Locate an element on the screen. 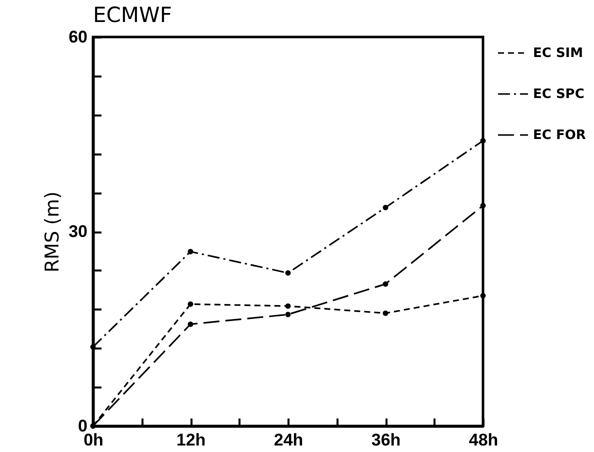  y-tick-label: 30 is located at coordinates (78, 231).